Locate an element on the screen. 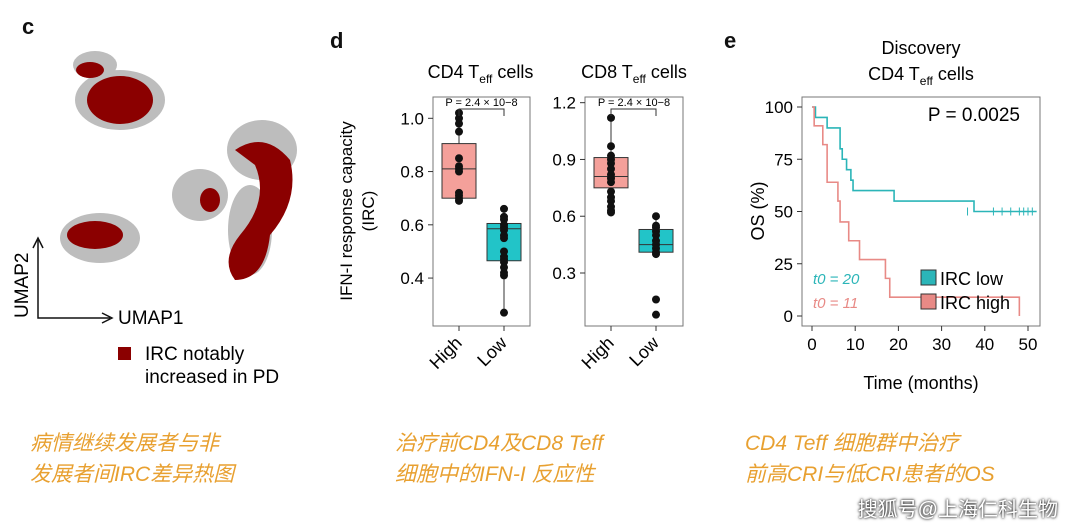  n-label: t0 = 11 is located at coordinates (835, 303).